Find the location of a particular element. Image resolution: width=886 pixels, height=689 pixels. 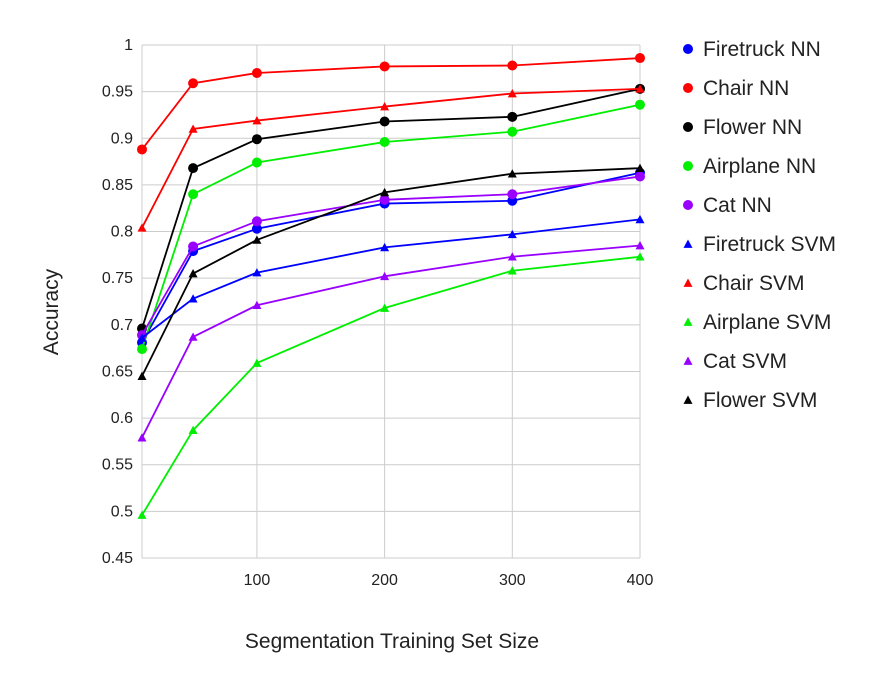

legend-label: Firetruck NN is located at coordinates (762, 49).